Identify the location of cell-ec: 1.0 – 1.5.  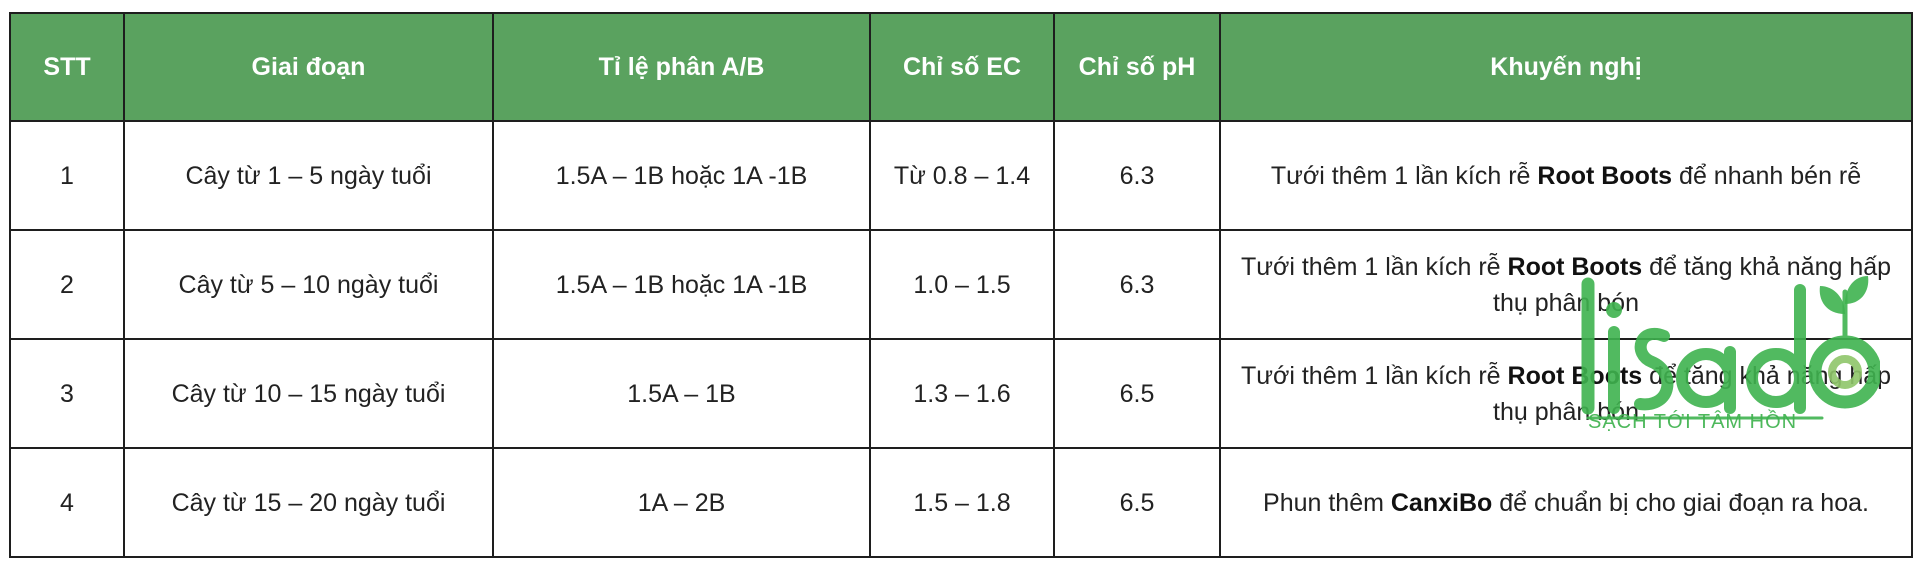
(962, 284).